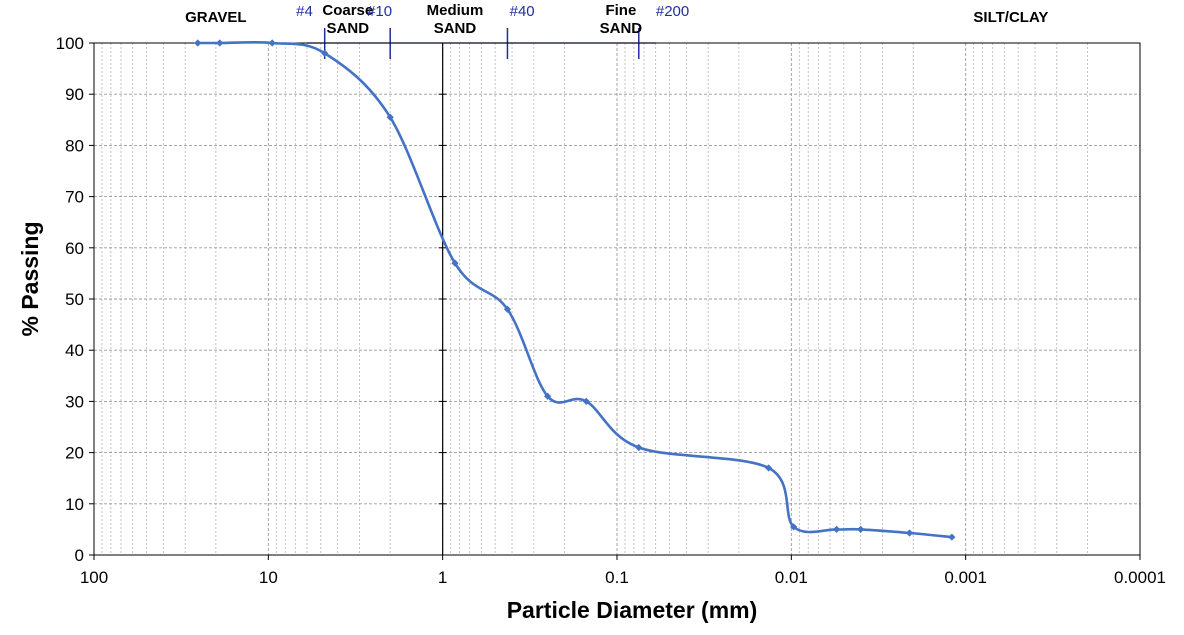 The image size is (1184, 635). What do you see at coordinates (70, 43) in the screenshot?
I see `y-tick-label: 100` at bounding box center [70, 43].